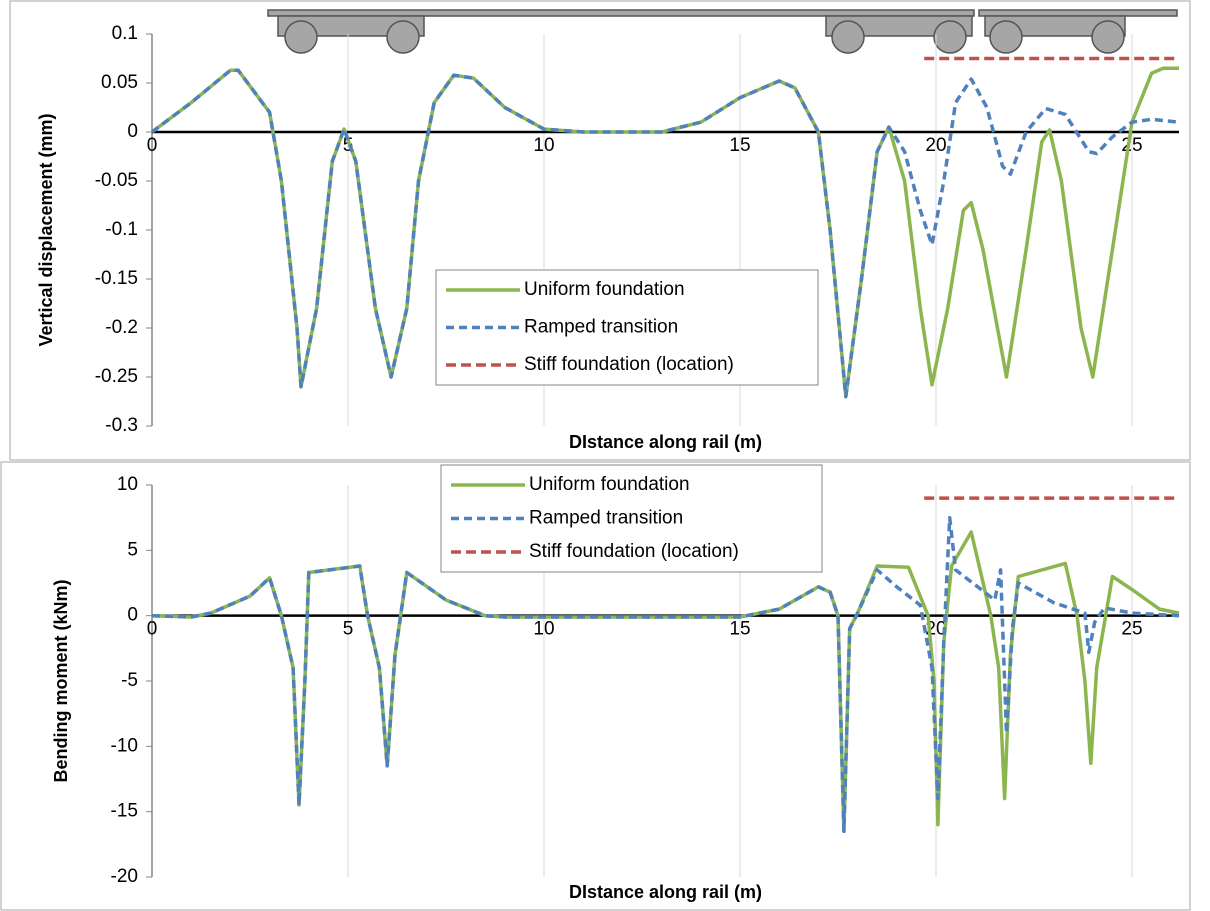  I want to click on y-tick-label: -0.1, so click(121, 229).